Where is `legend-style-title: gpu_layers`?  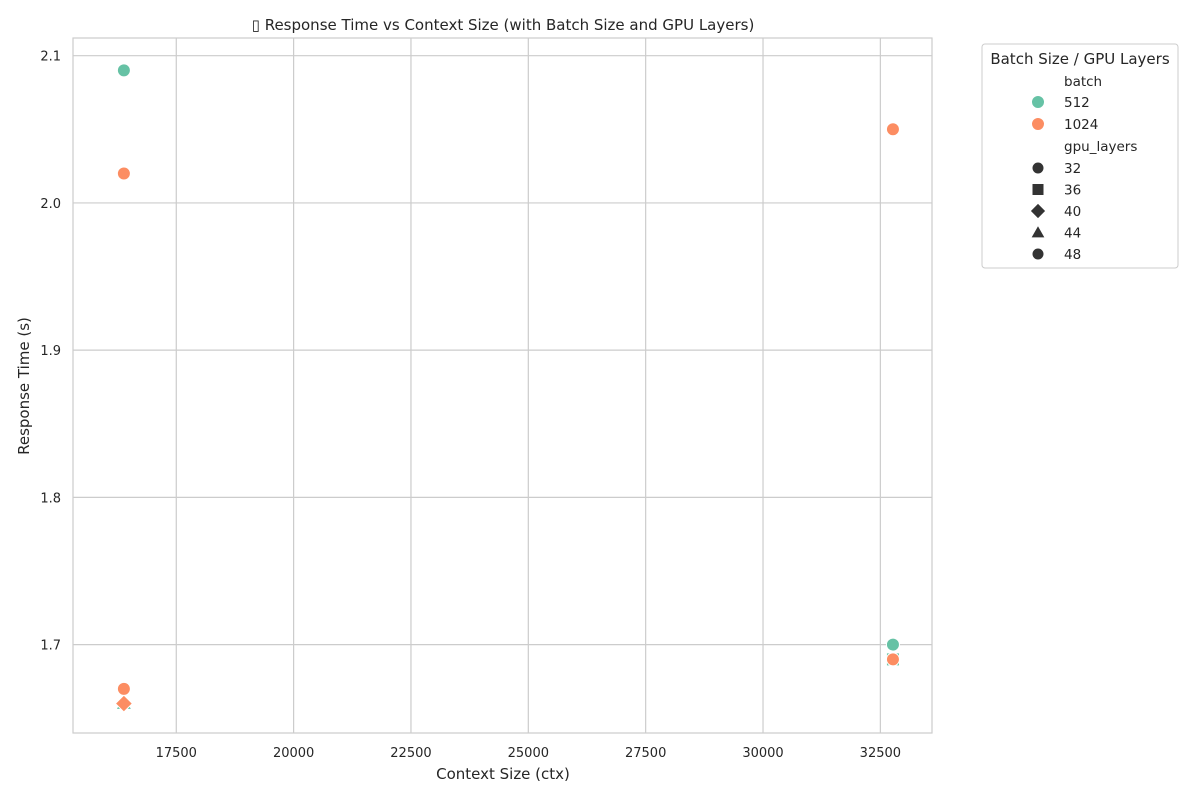
legend-style-title: gpu_layers is located at coordinates (1100, 147).